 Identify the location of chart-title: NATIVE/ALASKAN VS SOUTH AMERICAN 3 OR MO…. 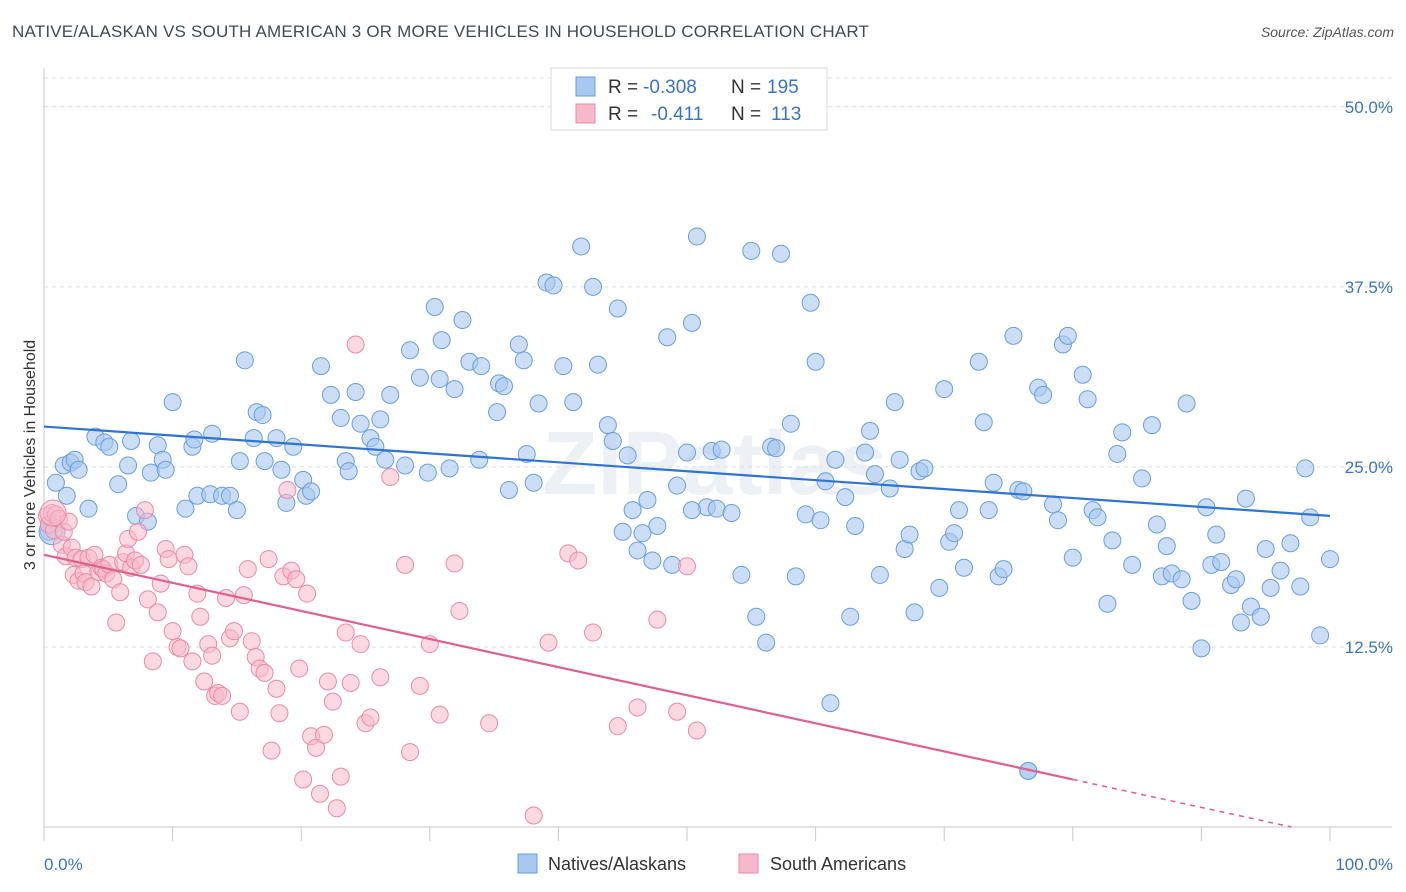
(441, 31).